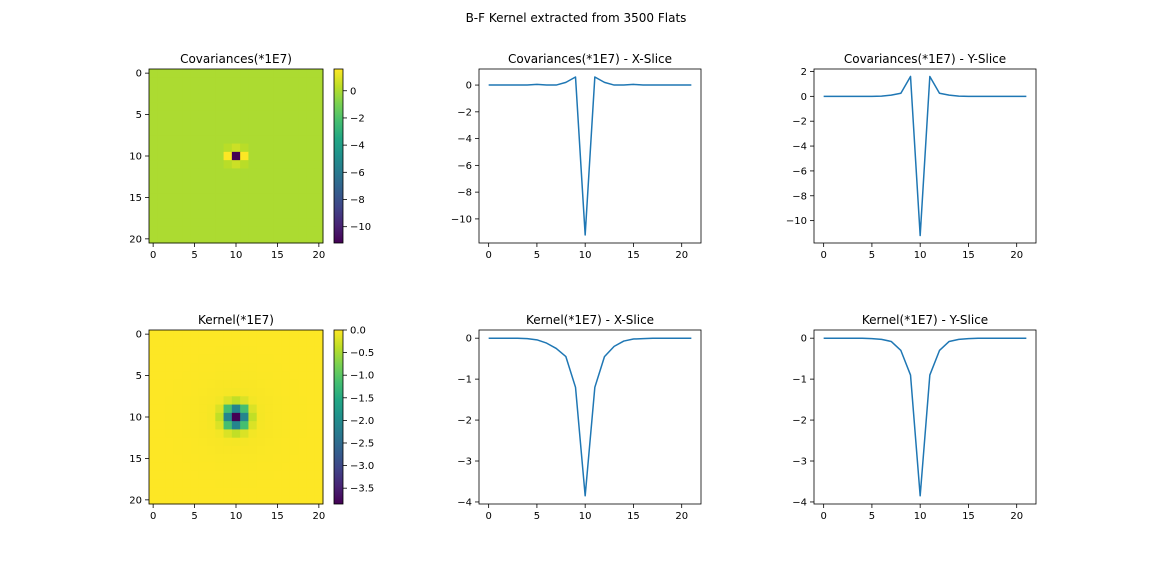 The image size is (1152, 576). Describe the element at coordinates (464, 193) in the screenshot. I see `y-tick-label: −8` at that location.